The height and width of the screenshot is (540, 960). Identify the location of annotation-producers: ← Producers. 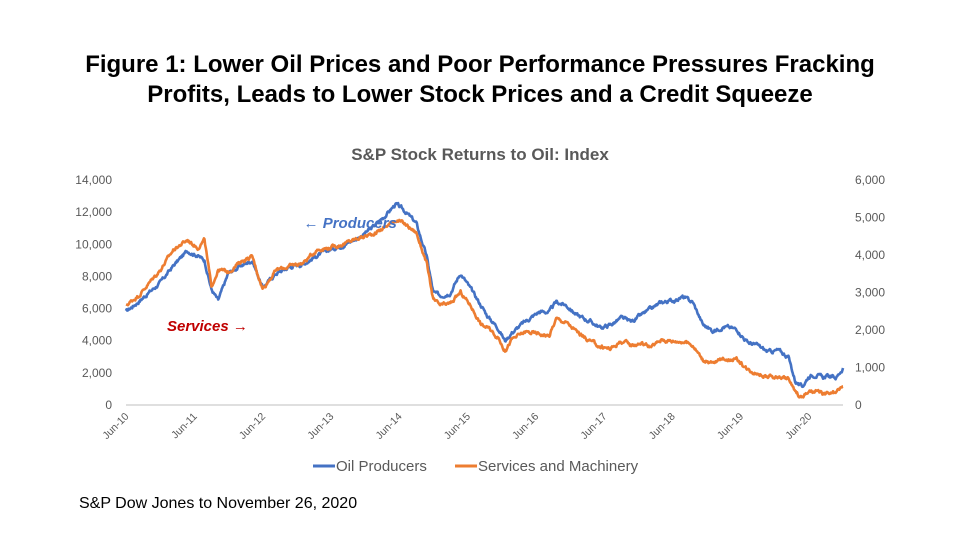
(350, 223).